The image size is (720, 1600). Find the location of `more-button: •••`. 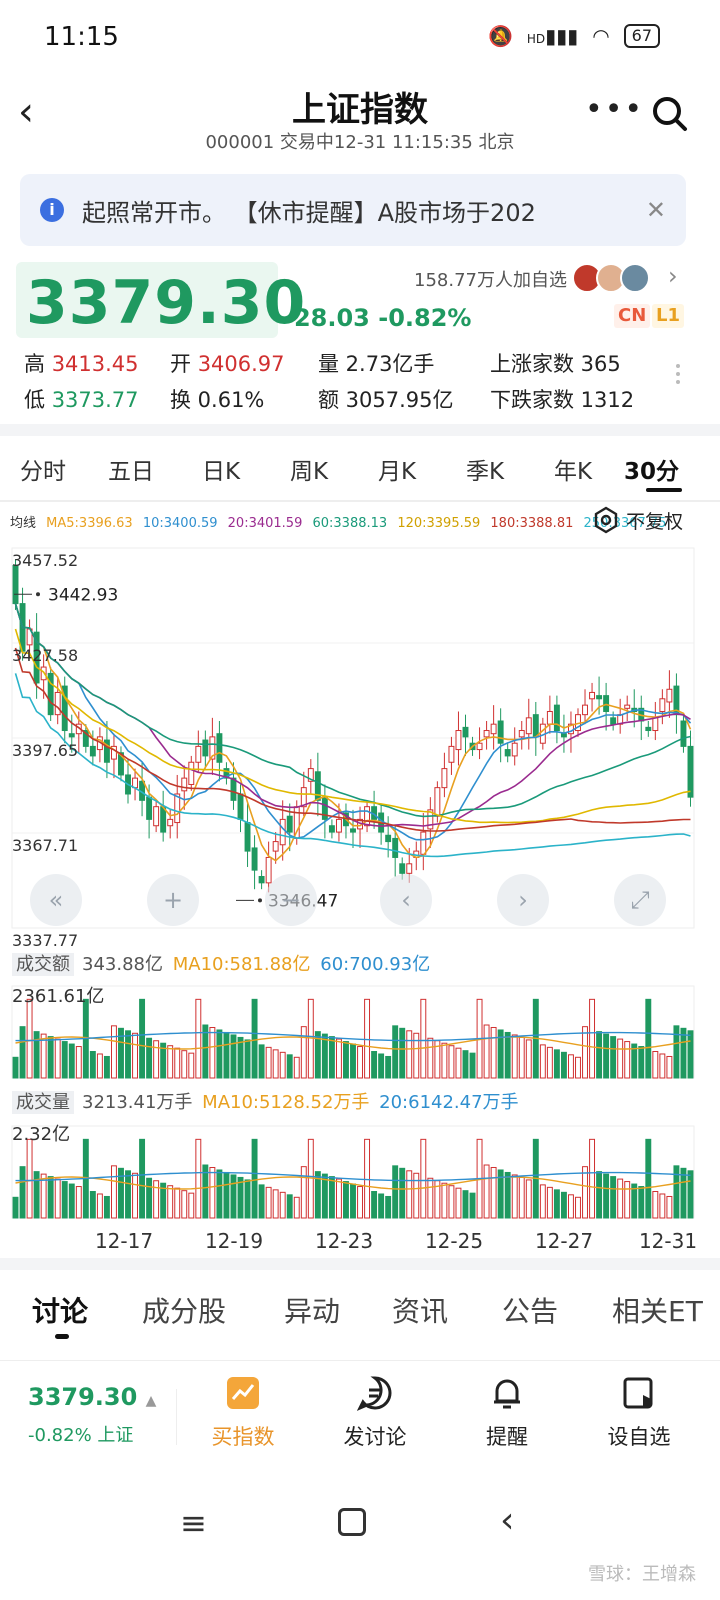

more-button: ••• is located at coordinates (615, 109).